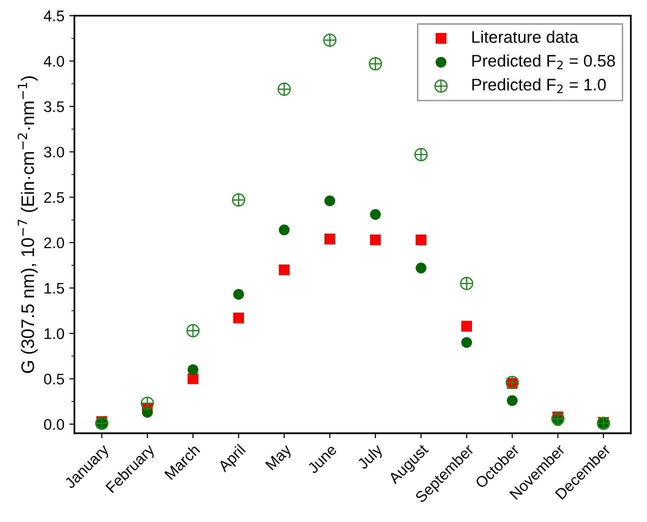  What do you see at coordinates (54, 197) in the screenshot?
I see `y-tick-label: 2.5` at bounding box center [54, 197].